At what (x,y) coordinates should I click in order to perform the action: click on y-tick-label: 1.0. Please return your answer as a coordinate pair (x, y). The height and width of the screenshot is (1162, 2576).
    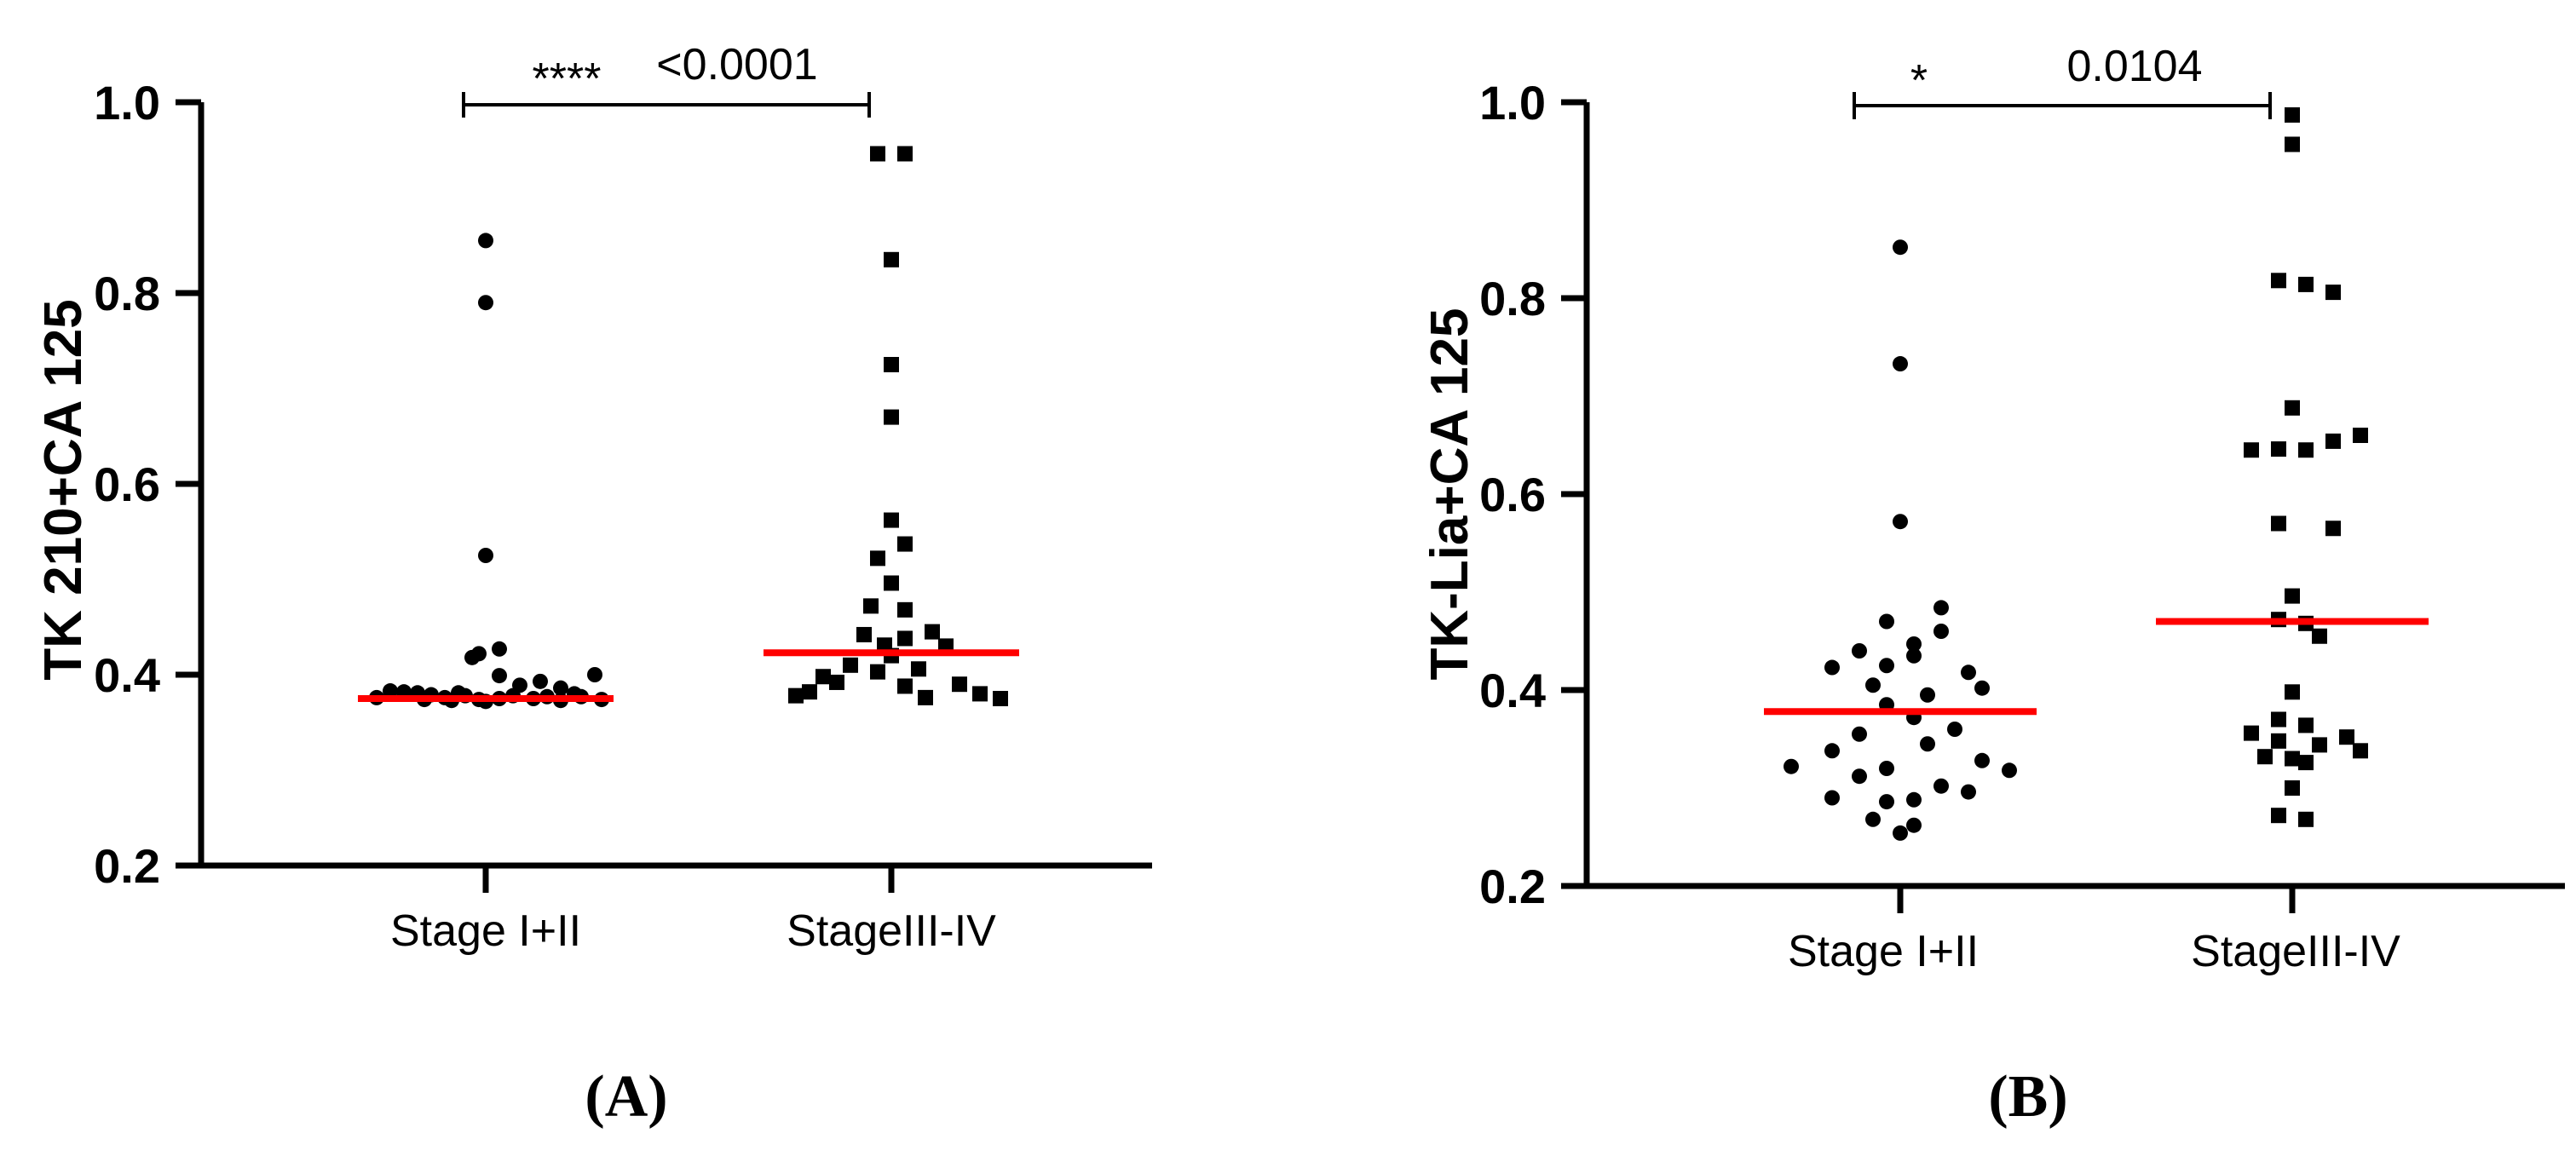
    Looking at the image, I should click on (127, 102).